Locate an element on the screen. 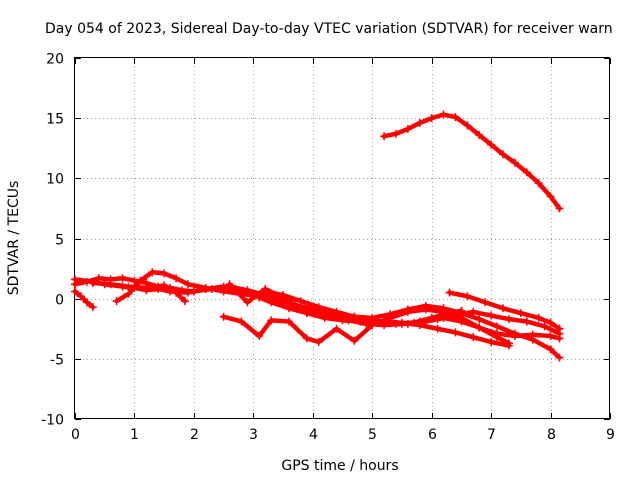 This screenshot has width=640, height=480. x-tick-label: 8 is located at coordinates (551, 435).